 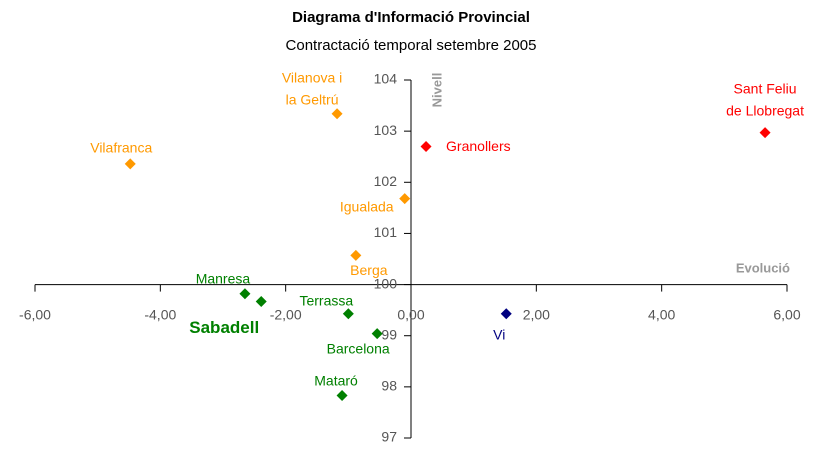 I want to click on chart-subtitle: Contractació temporal setembre 2005, so click(x=411, y=45).